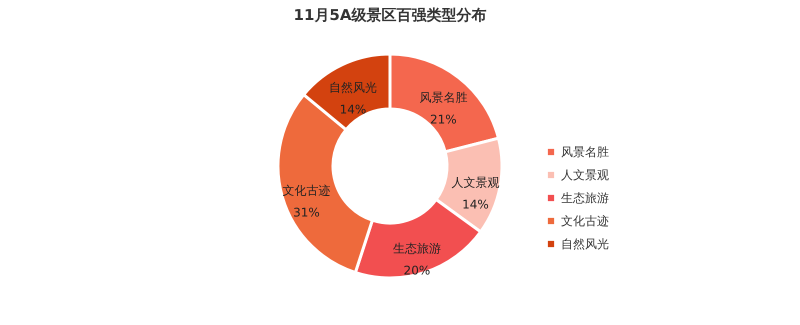  I want to click on slice-label: 自然风光, so click(352, 87).